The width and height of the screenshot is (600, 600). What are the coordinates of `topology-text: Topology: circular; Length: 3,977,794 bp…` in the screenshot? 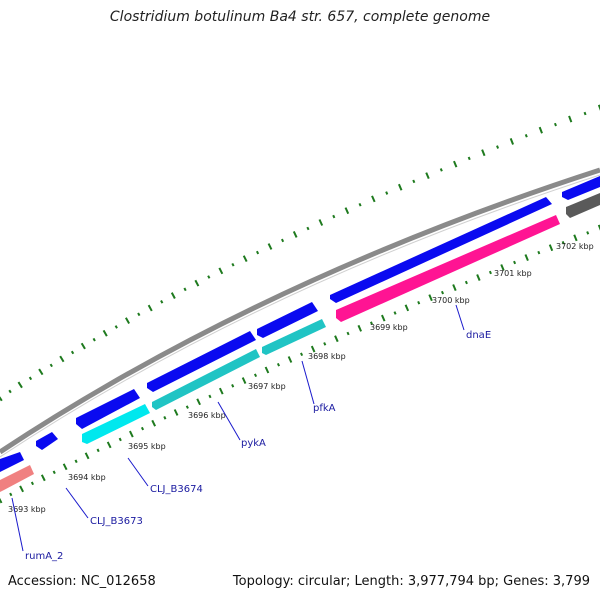 It's located at (411, 581).